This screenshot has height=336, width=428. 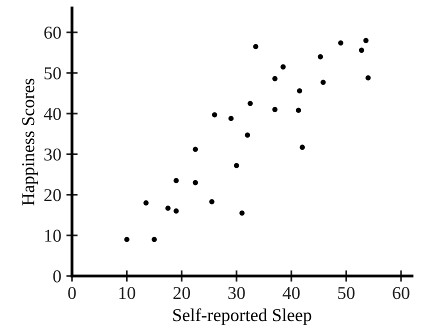 I want to click on y-tick-label: 50, so click(x=52, y=73).